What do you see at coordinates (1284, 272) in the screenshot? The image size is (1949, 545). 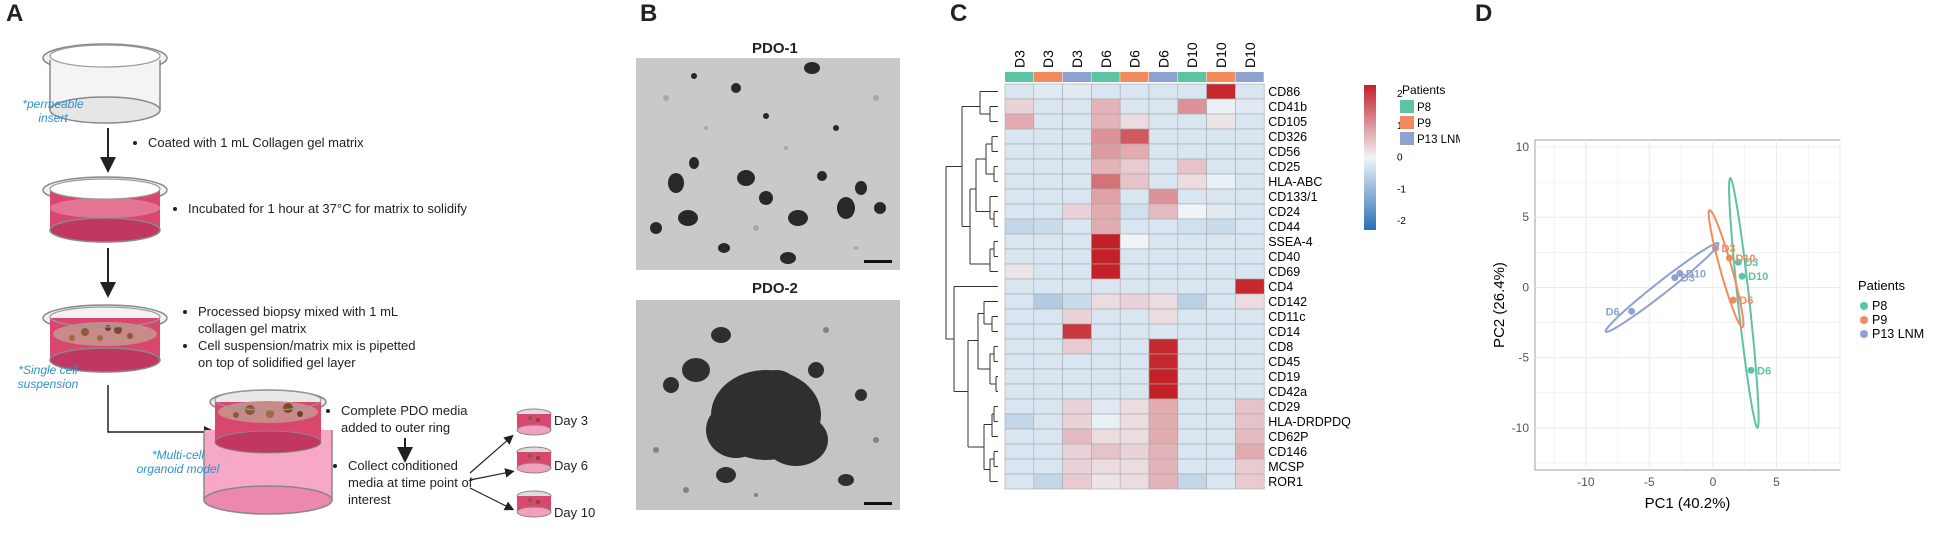 I see `heatmap-row-label: CD69` at bounding box center [1284, 272].